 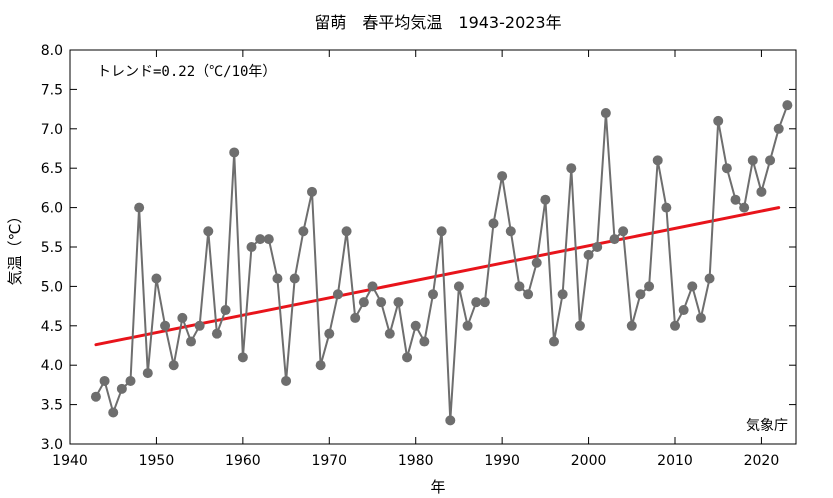 I want to click on y-tick-label: 6.0, so click(x=52, y=209).